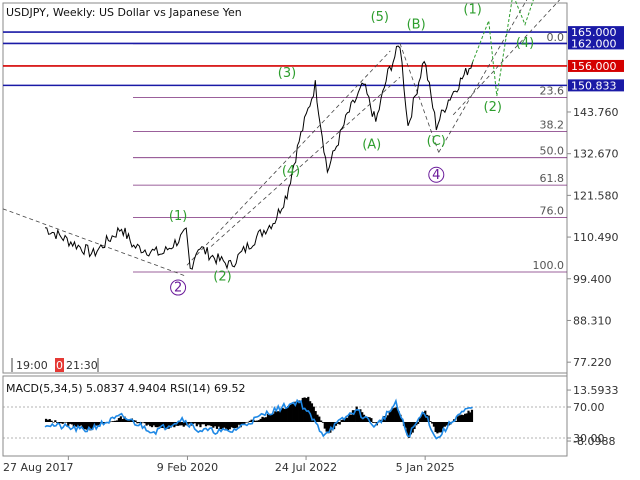  Describe the element at coordinates (556, 37) in the screenshot. I see `fib-label: 0.0` at that location.